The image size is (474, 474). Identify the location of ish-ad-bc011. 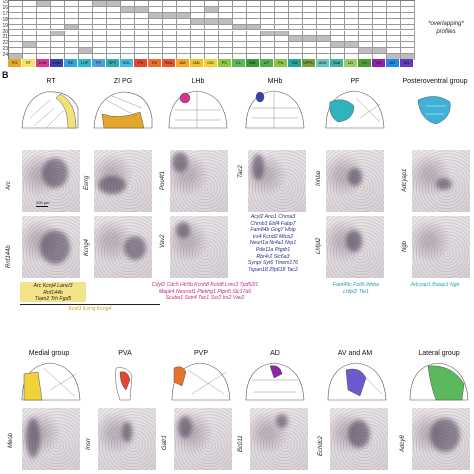
(279, 439).